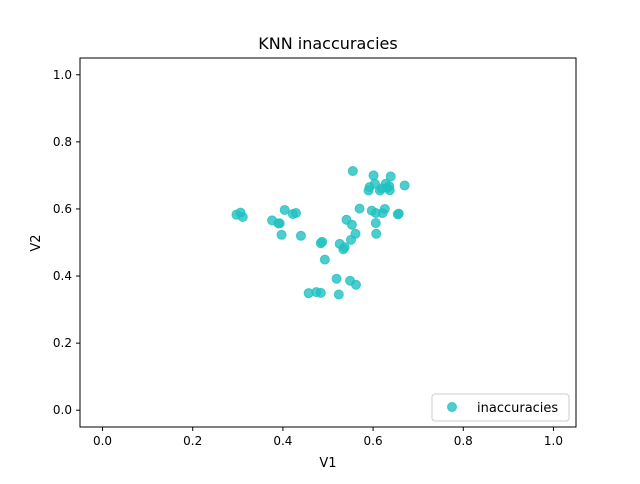  Describe the element at coordinates (327, 463) in the screenshot. I see `x-axis-label: V1` at that location.